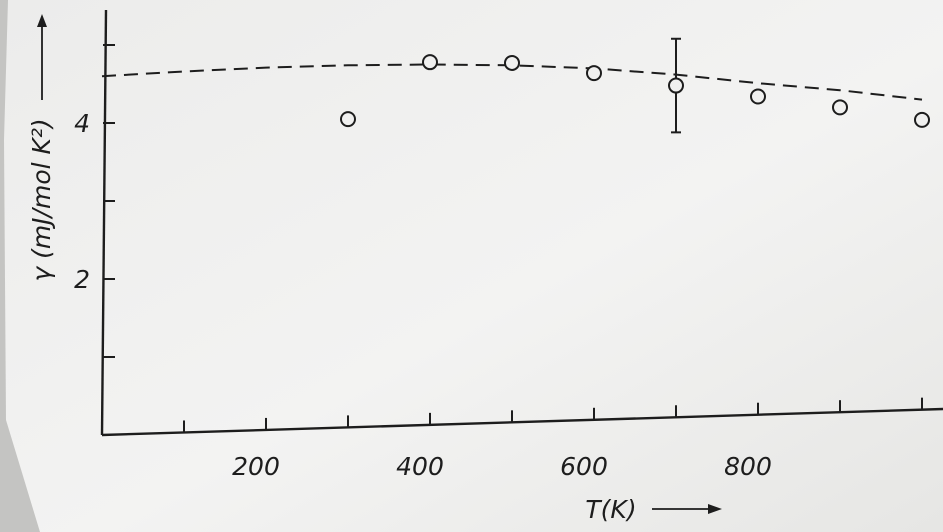 This screenshot has height=532, width=943. I want to click on x-ticks: 200 400 600 800, so click(553, 439).